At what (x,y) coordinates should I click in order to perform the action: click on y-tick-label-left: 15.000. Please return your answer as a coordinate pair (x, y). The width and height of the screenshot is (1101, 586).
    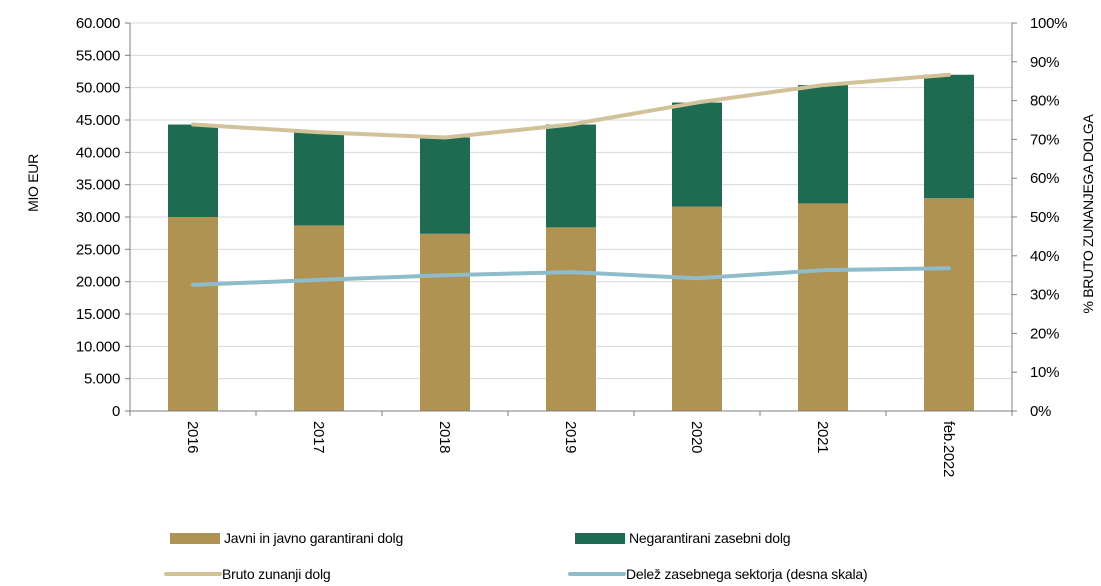
    Looking at the image, I should click on (98, 314).